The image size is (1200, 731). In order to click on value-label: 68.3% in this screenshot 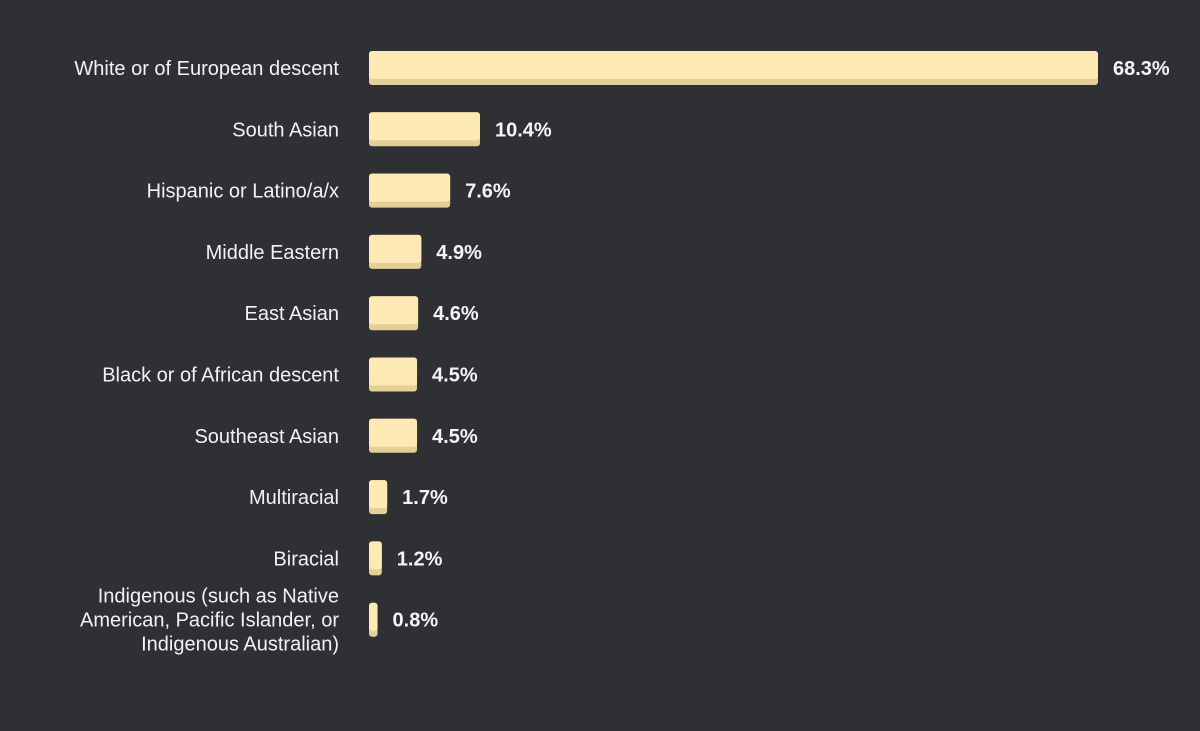, I will do `click(1141, 69)`.